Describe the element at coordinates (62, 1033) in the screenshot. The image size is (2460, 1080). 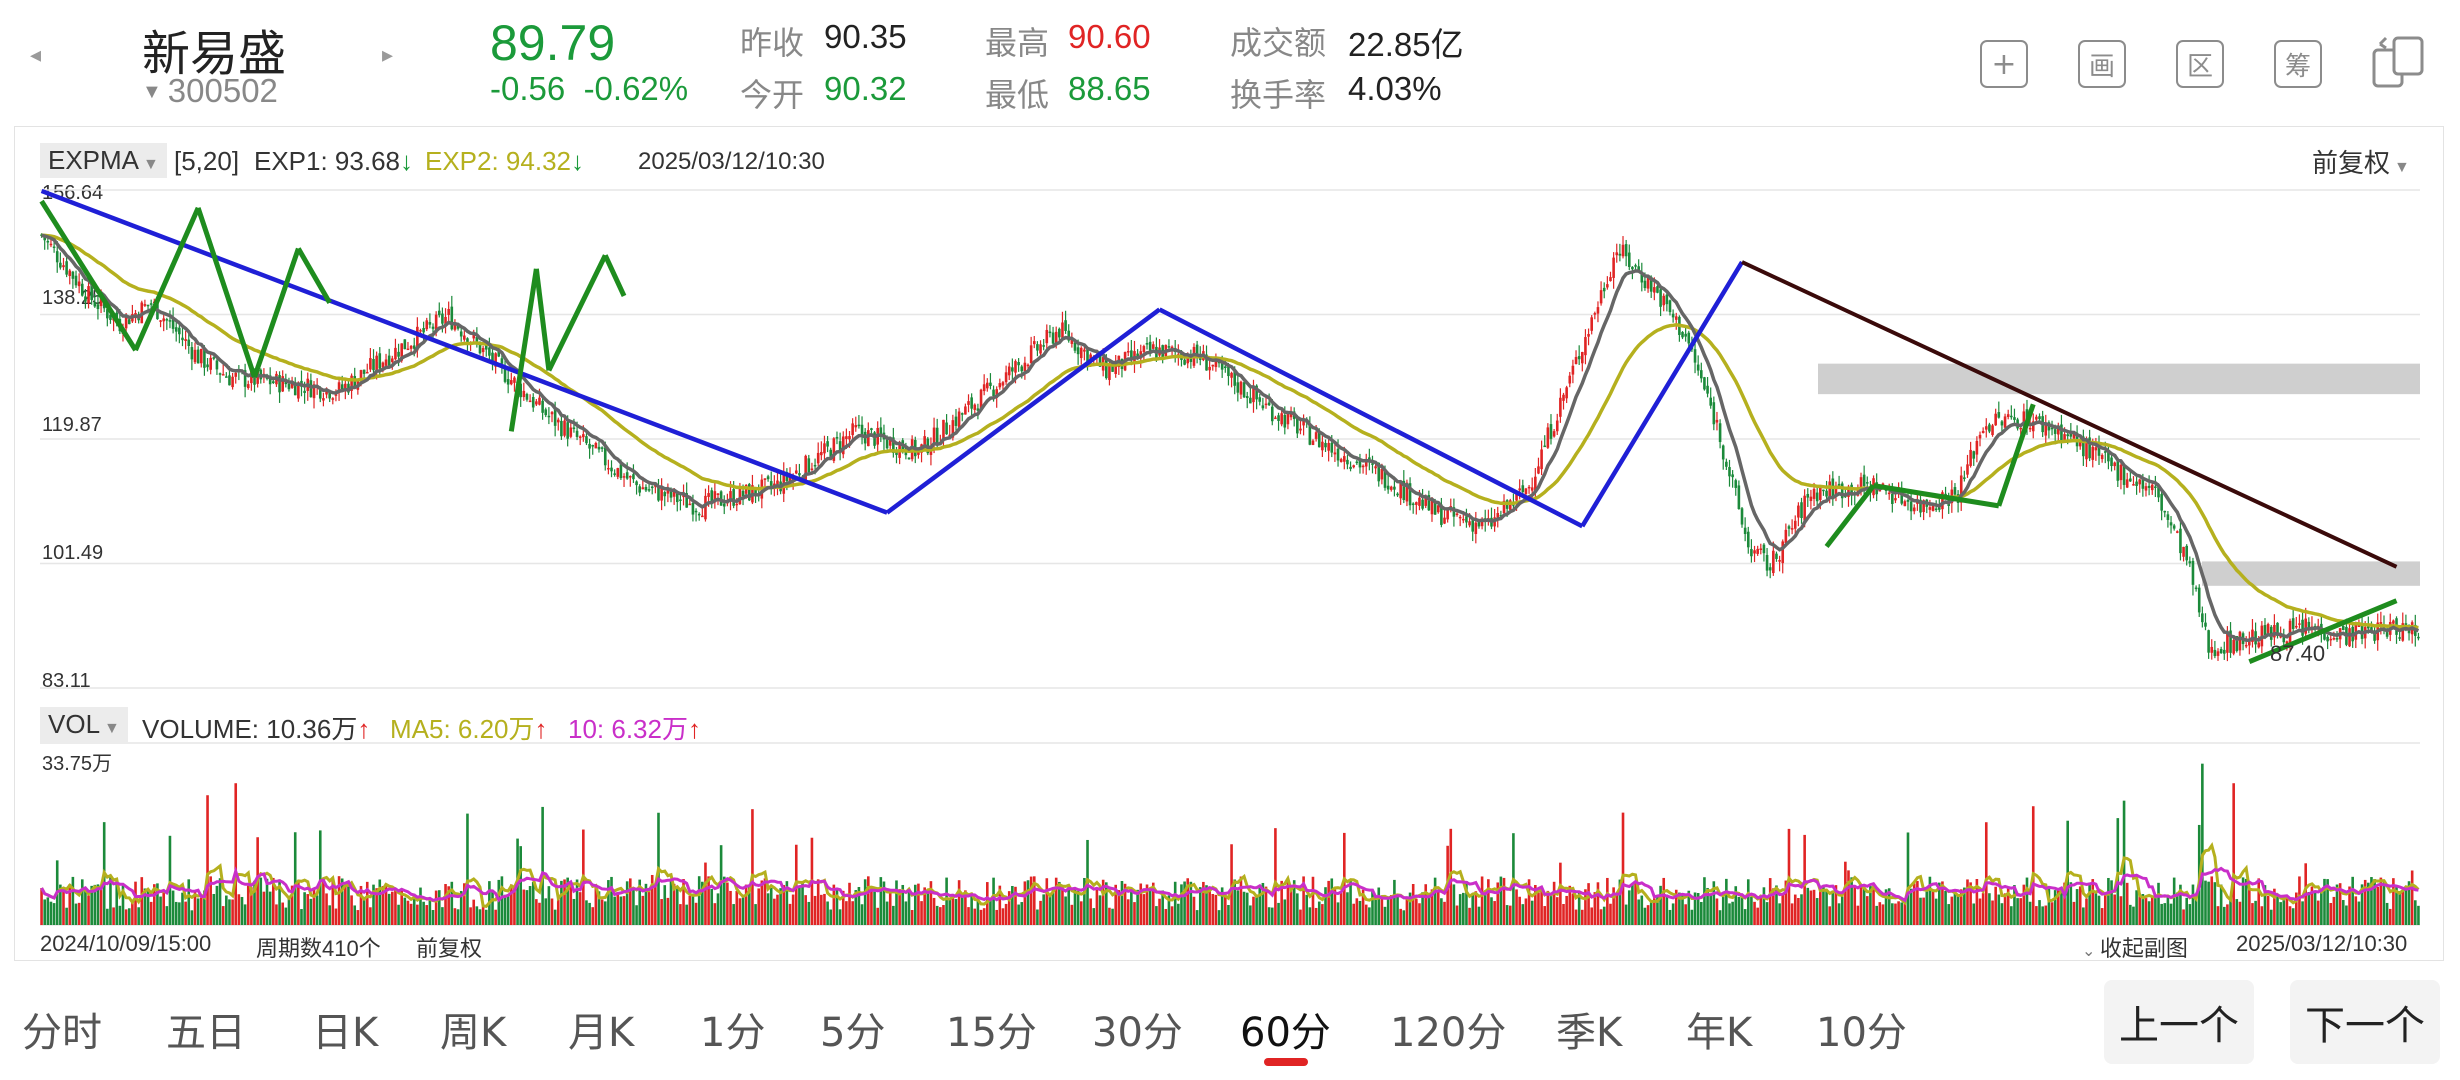
I see `tab-intraday: 分时` at that location.